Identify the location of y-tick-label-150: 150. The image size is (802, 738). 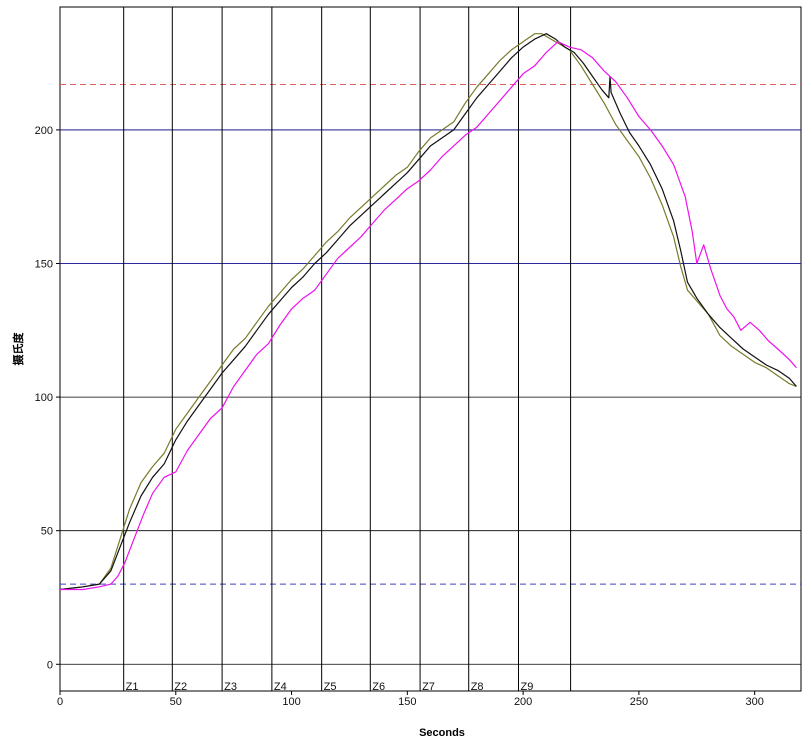
(44, 265).